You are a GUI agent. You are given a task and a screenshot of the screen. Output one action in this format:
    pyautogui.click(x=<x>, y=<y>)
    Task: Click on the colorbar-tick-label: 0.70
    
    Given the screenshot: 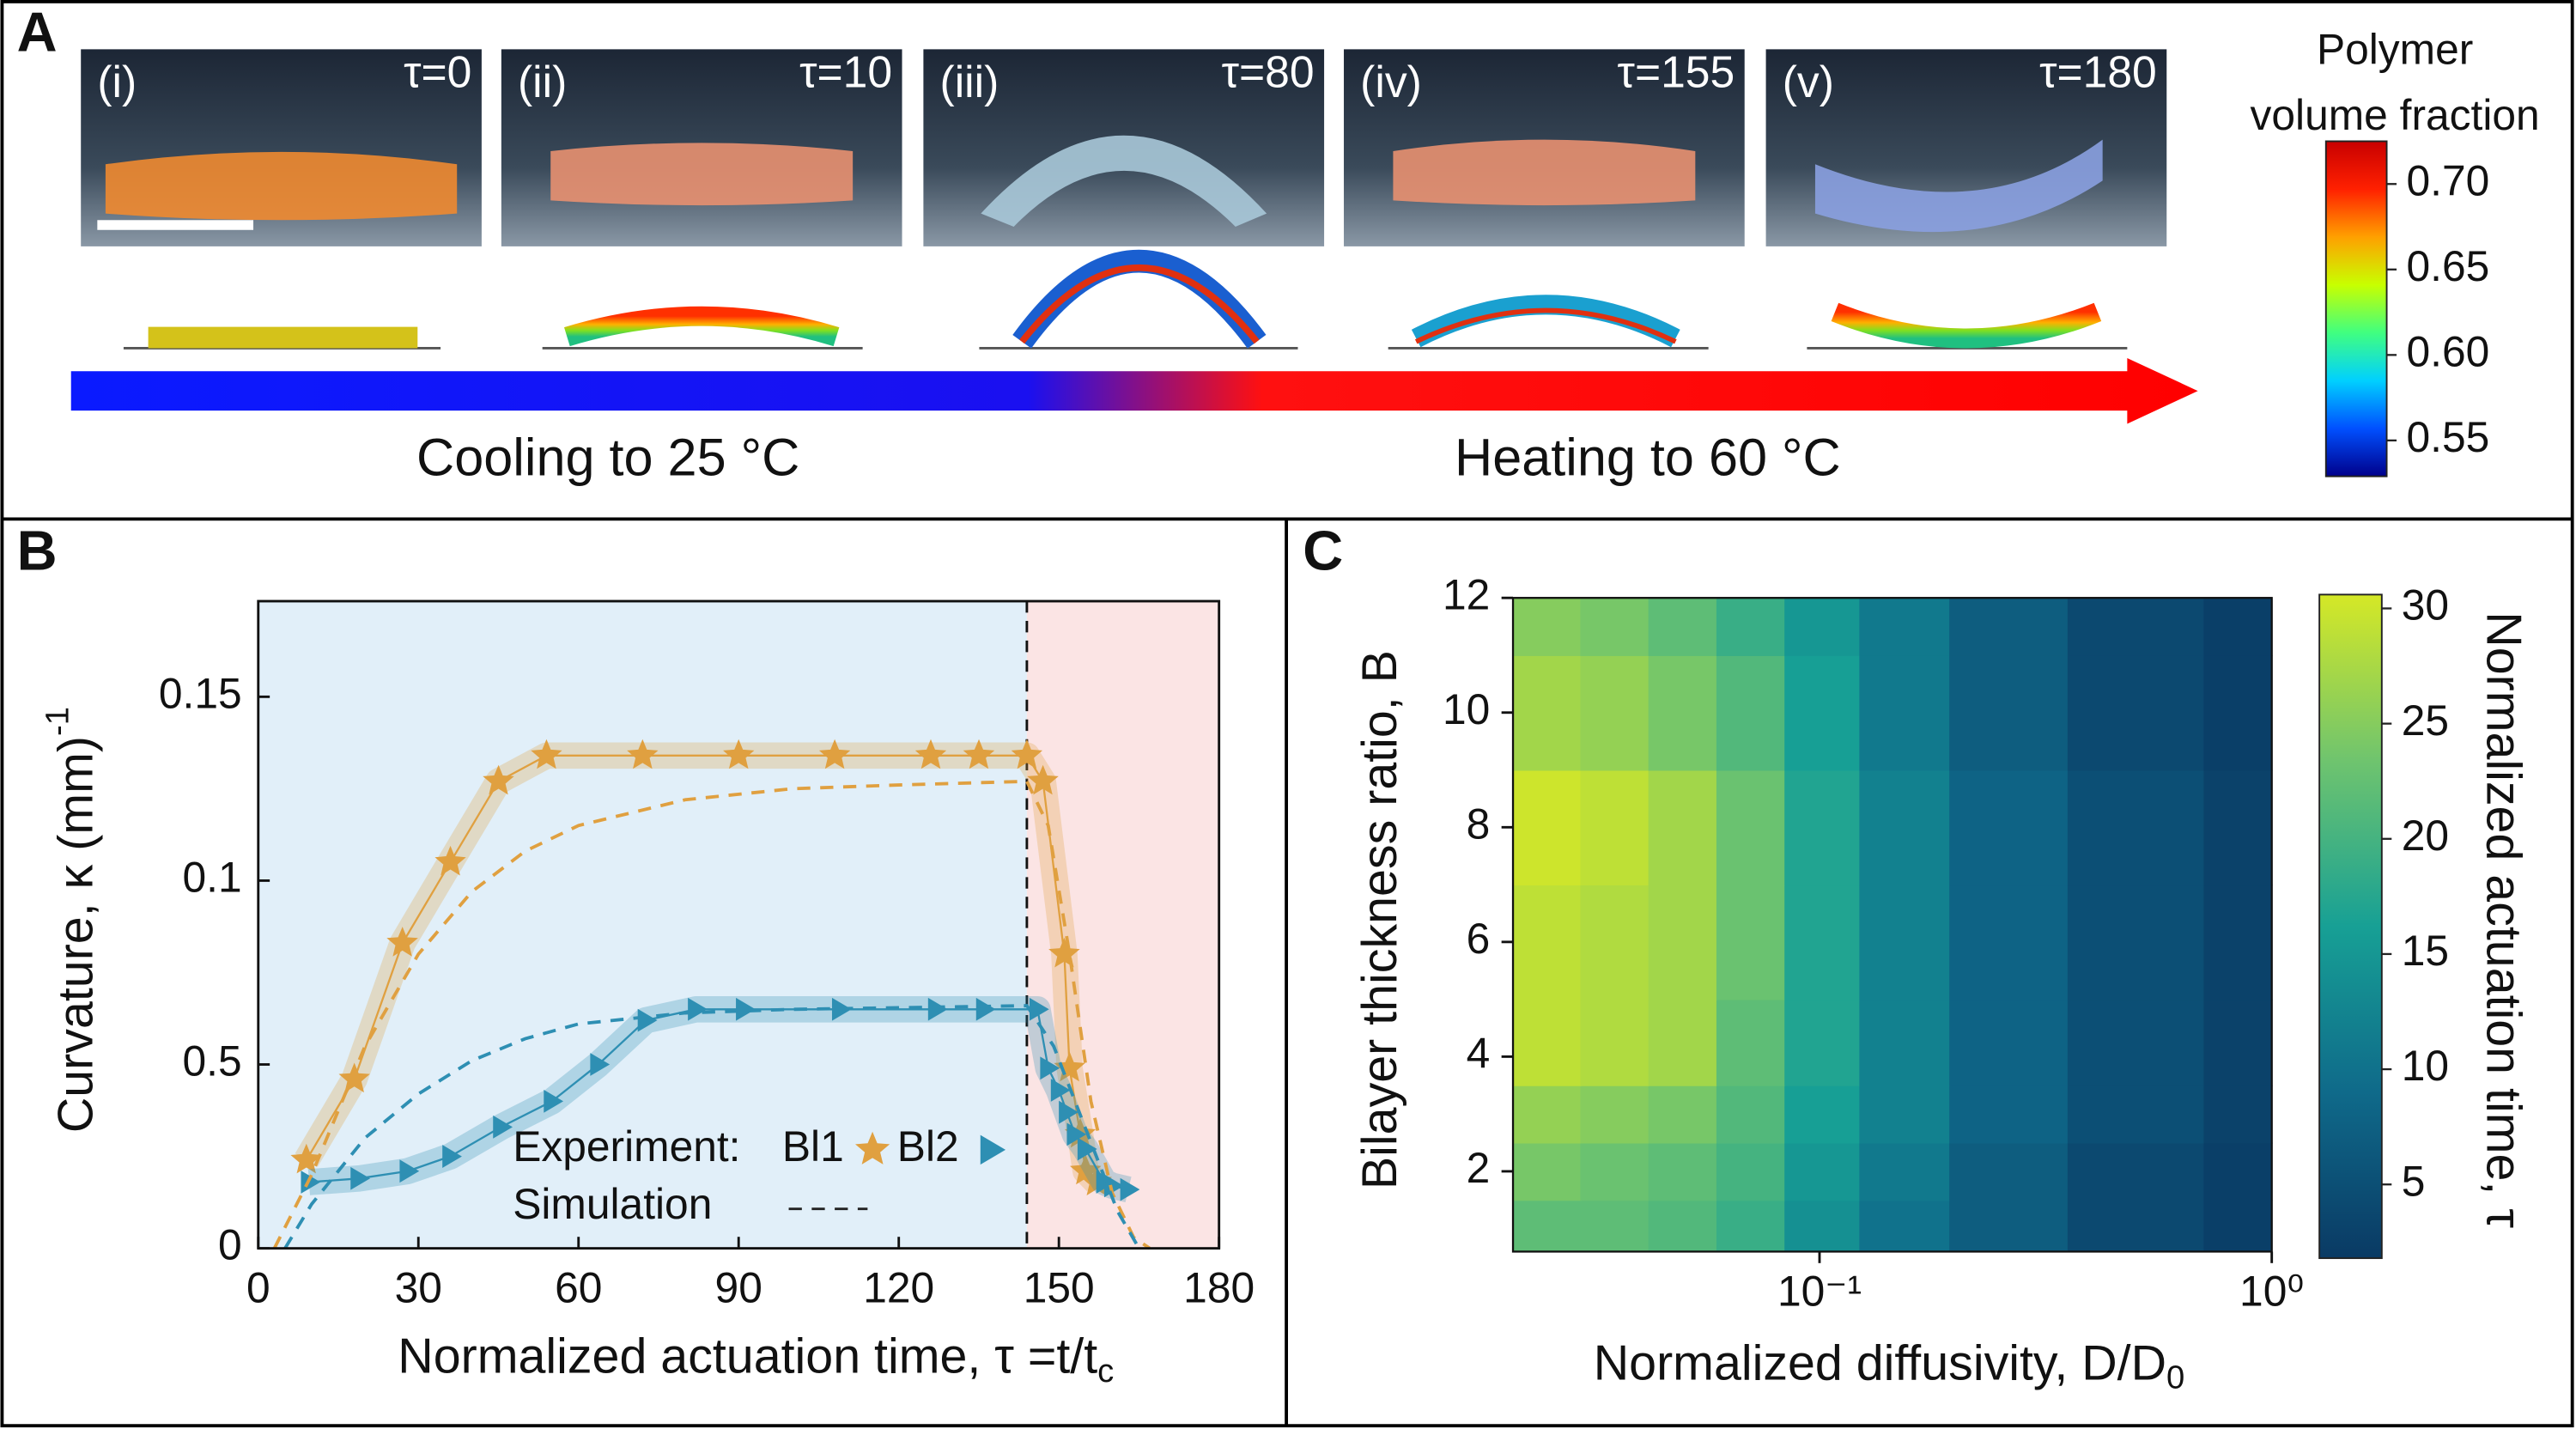 What is the action you would take?
    pyautogui.click(x=2449, y=180)
    